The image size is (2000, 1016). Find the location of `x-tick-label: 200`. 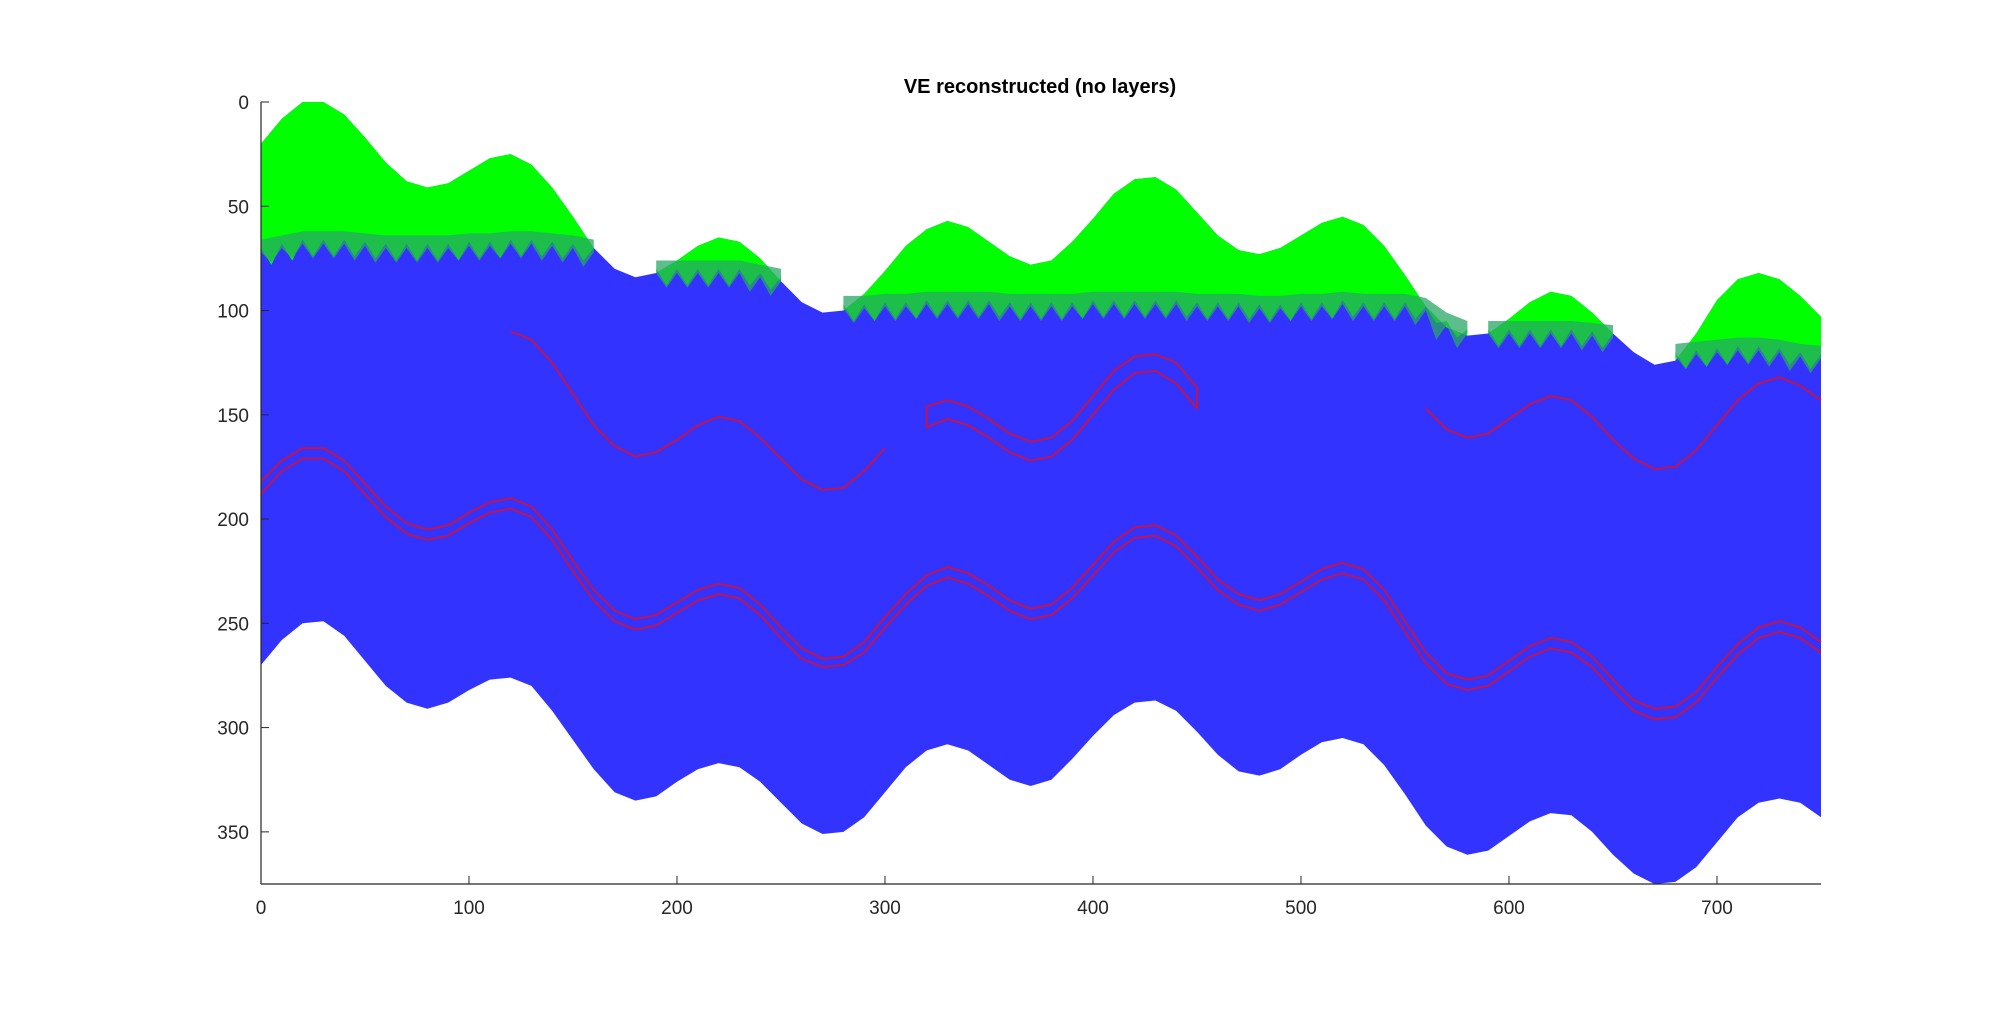

x-tick-label: 200 is located at coordinates (677, 908).